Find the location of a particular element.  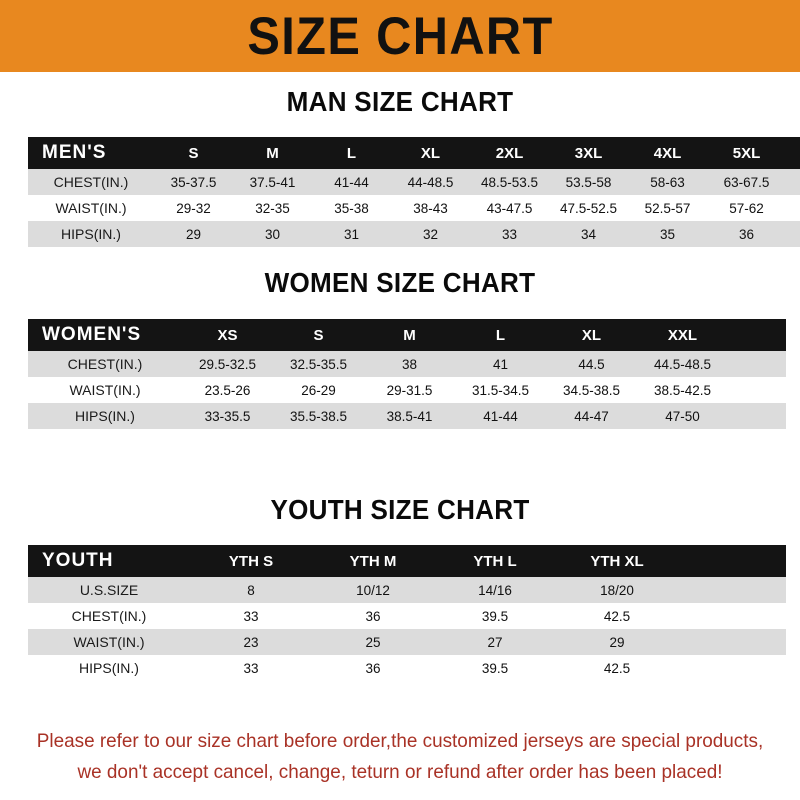

men-row-2-cell-7: 36 is located at coordinates (746, 234).